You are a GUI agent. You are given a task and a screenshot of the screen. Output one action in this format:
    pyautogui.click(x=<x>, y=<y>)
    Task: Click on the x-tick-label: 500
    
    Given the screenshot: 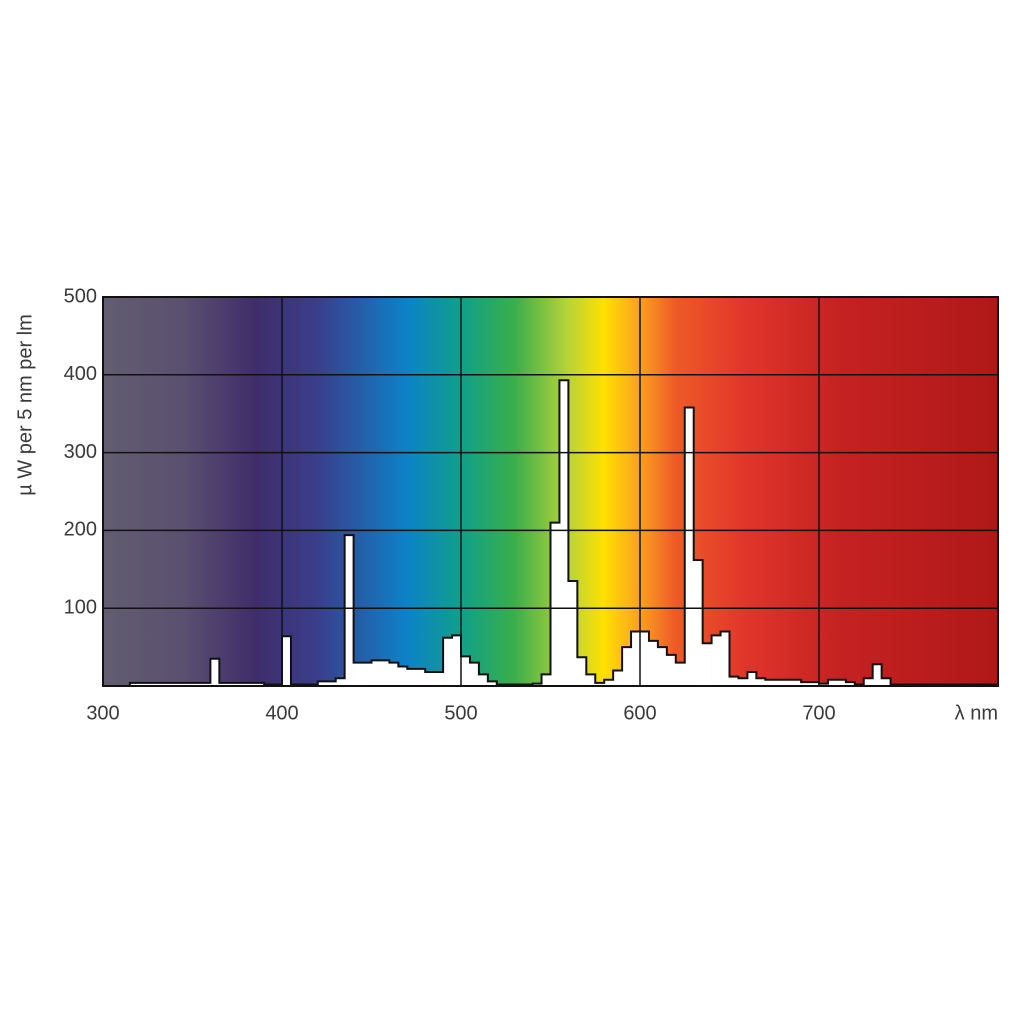 What is the action you would take?
    pyautogui.click(x=460, y=713)
    